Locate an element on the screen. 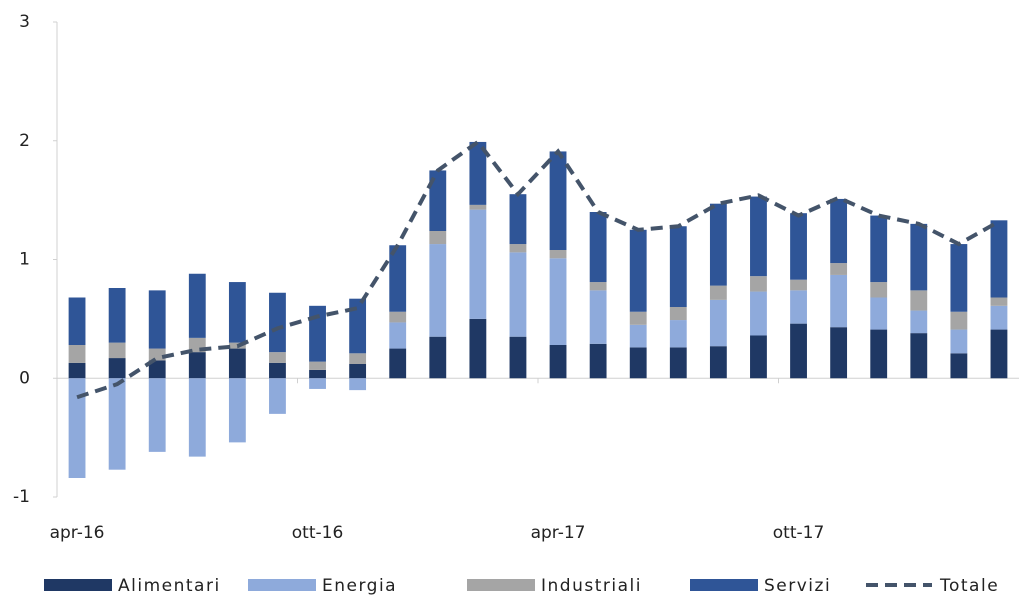 The image size is (1019, 597). legend-label: Servizi is located at coordinates (797, 586).